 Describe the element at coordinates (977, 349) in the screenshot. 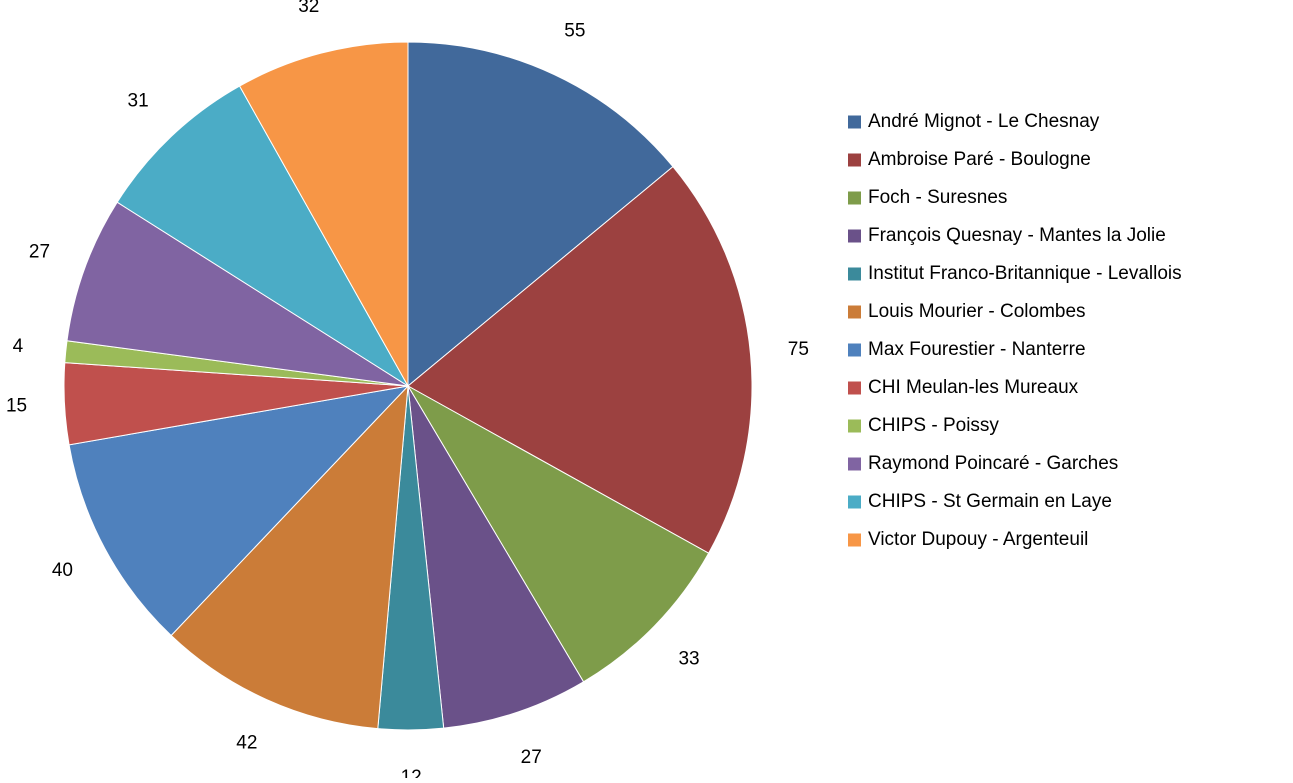

I see `legend-label: Max Fourestier - Nanterre` at that location.